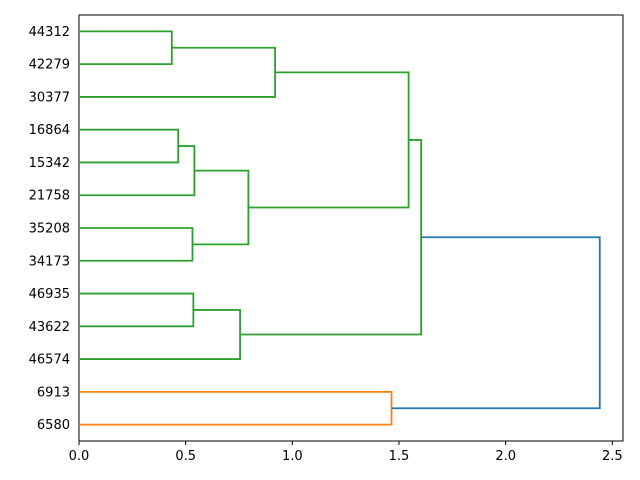 This screenshot has height=480, width=640. Describe the element at coordinates (49, 294) in the screenshot. I see `leaf-label-46935: 46935` at that location.